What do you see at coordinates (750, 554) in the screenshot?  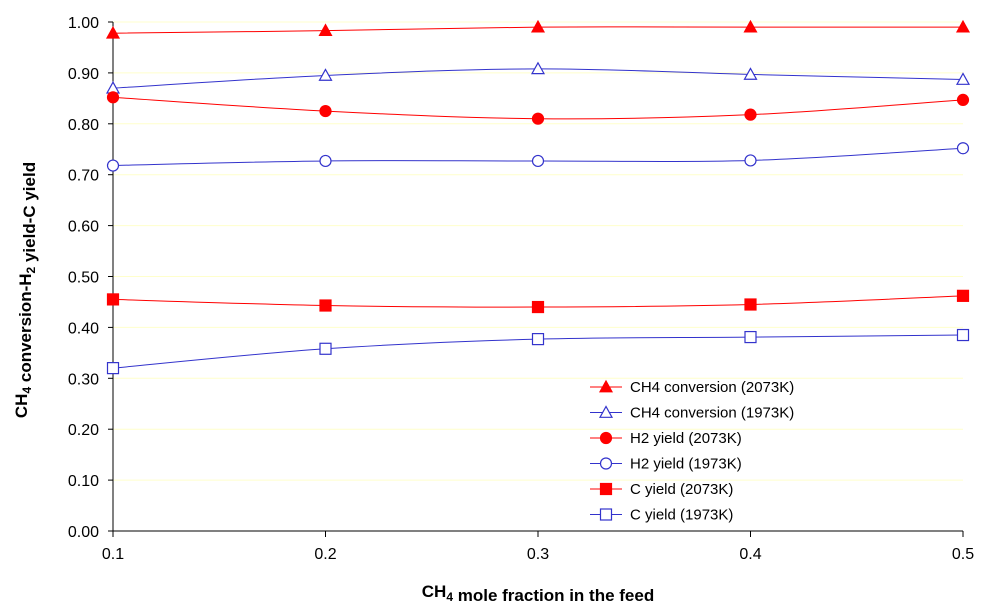 I see `x-tick-label: 0.4` at bounding box center [750, 554].